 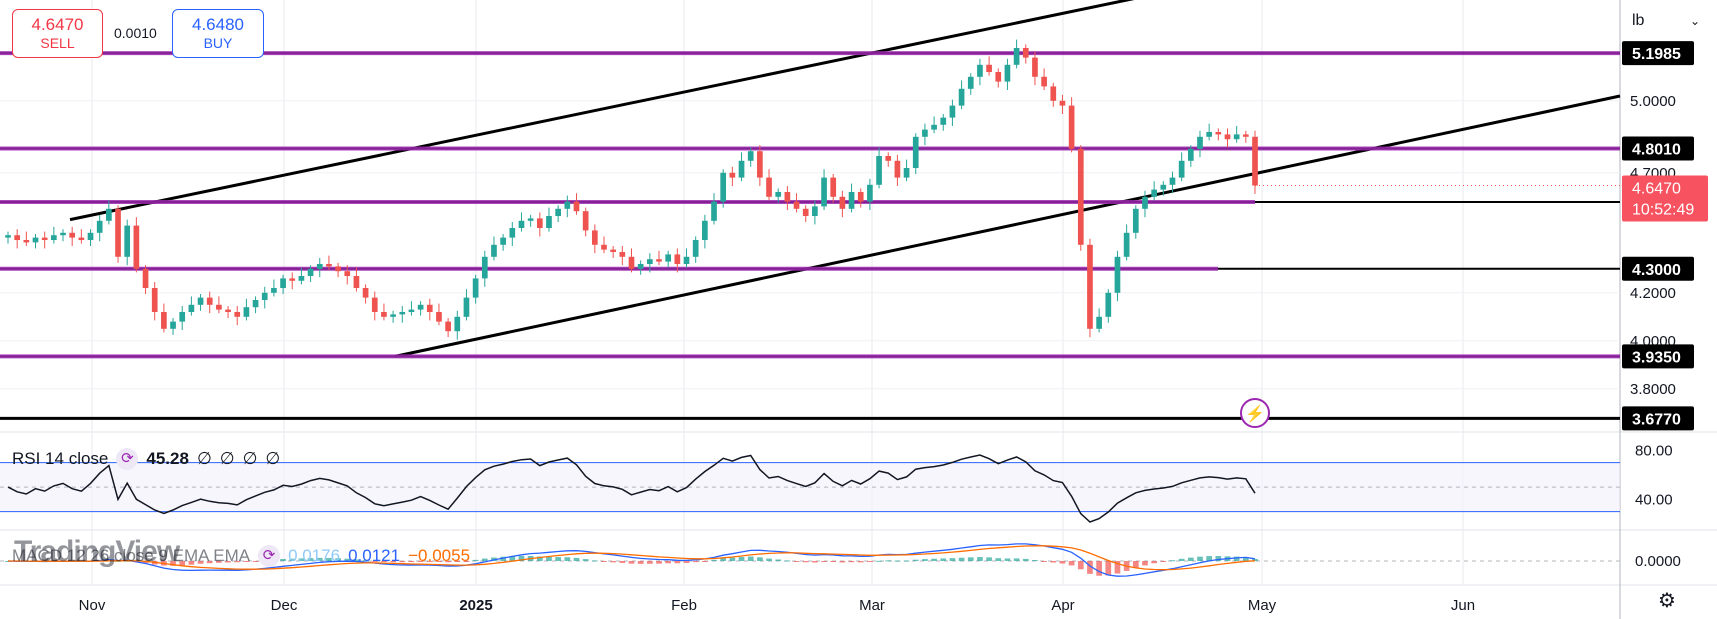 What do you see at coordinates (632, 558) in the screenshot?
I see `signal-line` at bounding box center [632, 558].